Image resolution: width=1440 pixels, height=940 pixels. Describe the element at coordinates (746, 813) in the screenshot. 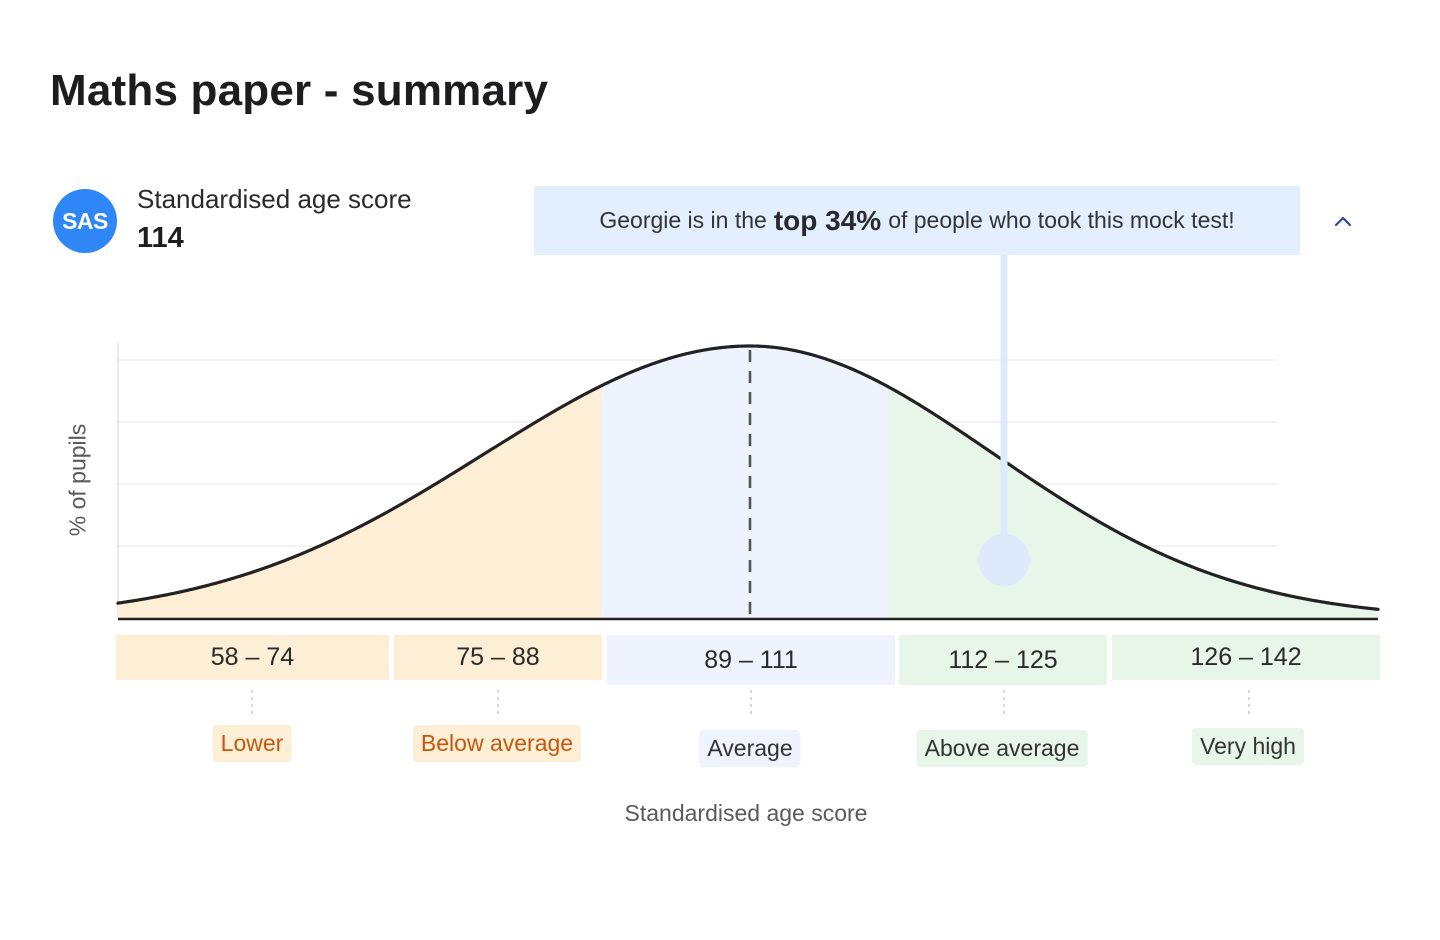

I see `x-axis-label: Standardised age score` at that location.